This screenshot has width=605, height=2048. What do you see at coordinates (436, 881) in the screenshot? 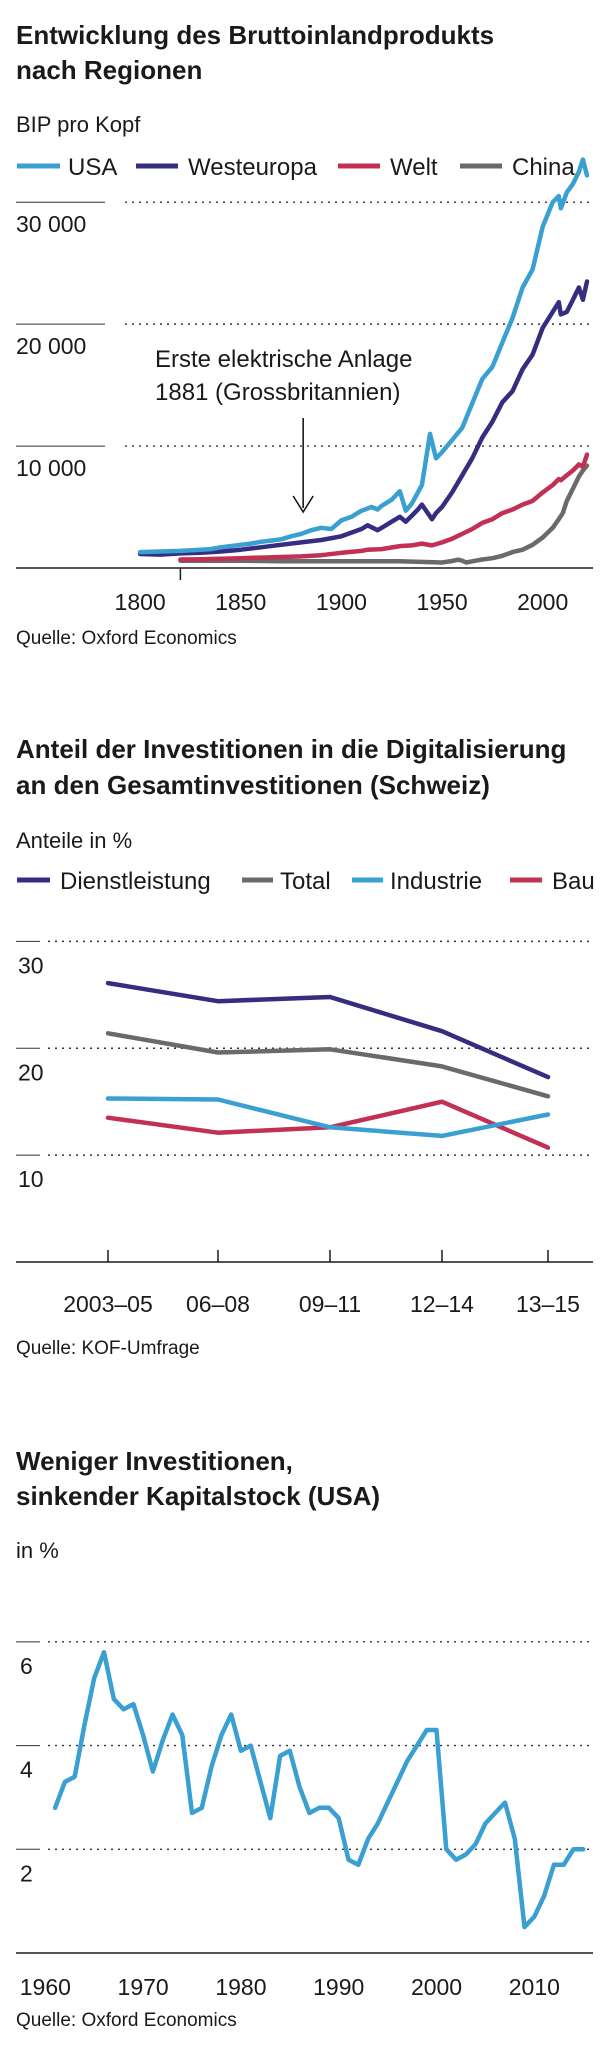
I see `legend-label-industrie: Industrie` at bounding box center [436, 881].